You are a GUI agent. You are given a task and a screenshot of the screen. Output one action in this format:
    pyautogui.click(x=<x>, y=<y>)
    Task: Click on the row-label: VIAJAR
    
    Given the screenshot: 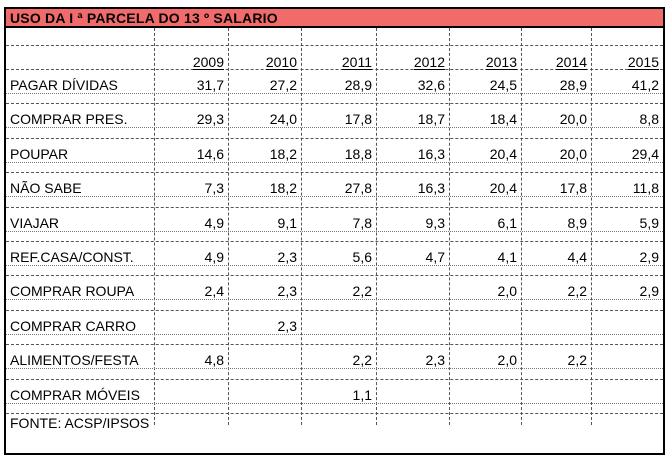 What is the action you would take?
    pyautogui.click(x=35, y=222)
    